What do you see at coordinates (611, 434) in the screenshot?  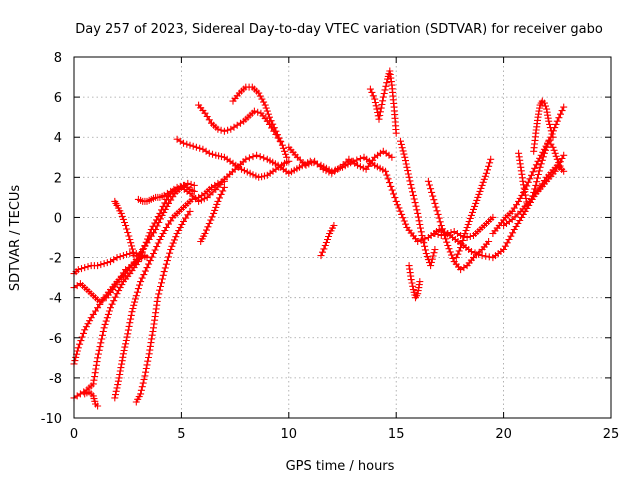 I see `x-tick-label: 25` at bounding box center [611, 434].